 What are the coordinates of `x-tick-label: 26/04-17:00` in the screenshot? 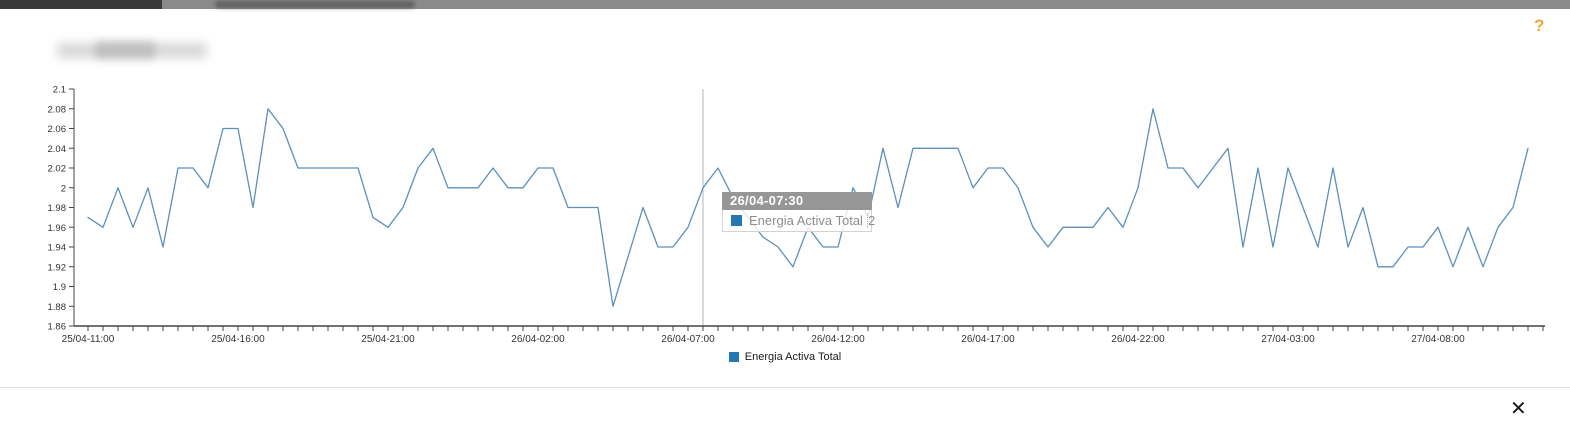 It's located at (988, 339).